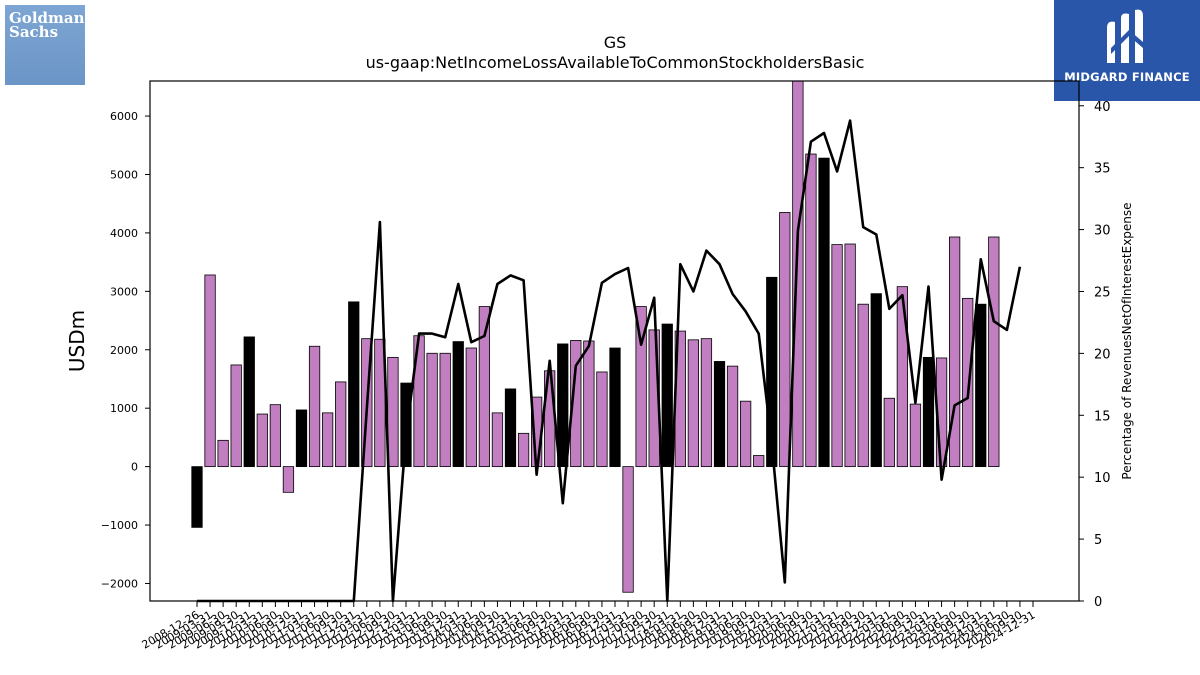  Describe the element at coordinates (124, 116) in the screenshot. I see `y-tick-label: 6000` at that location.